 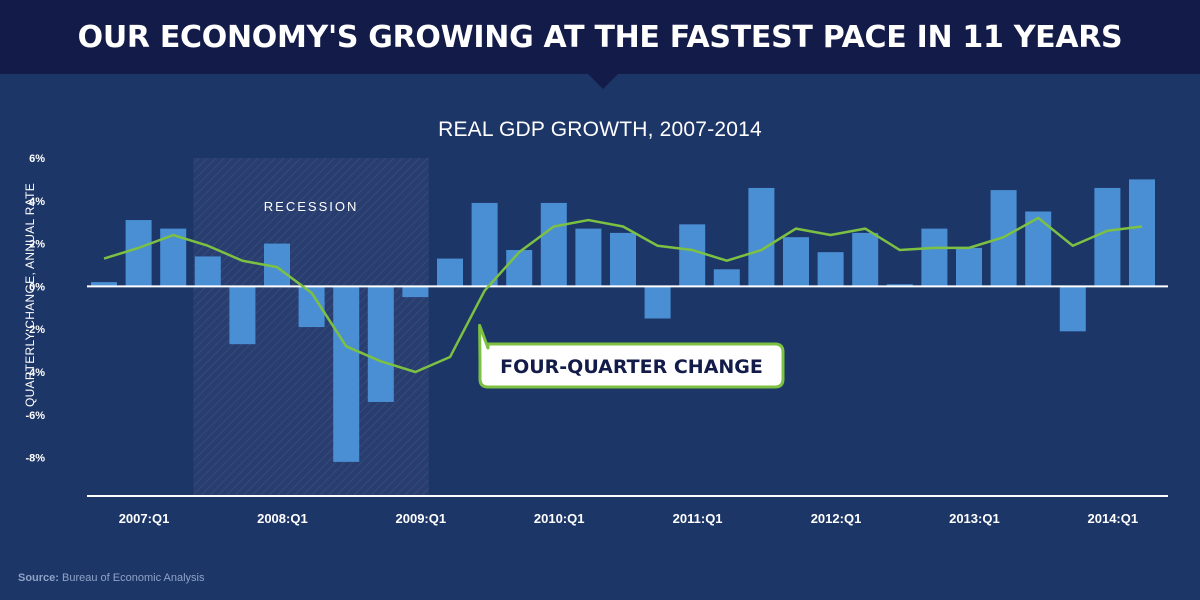 I want to click on y-tick-label: -6%, so click(x=35, y=416).